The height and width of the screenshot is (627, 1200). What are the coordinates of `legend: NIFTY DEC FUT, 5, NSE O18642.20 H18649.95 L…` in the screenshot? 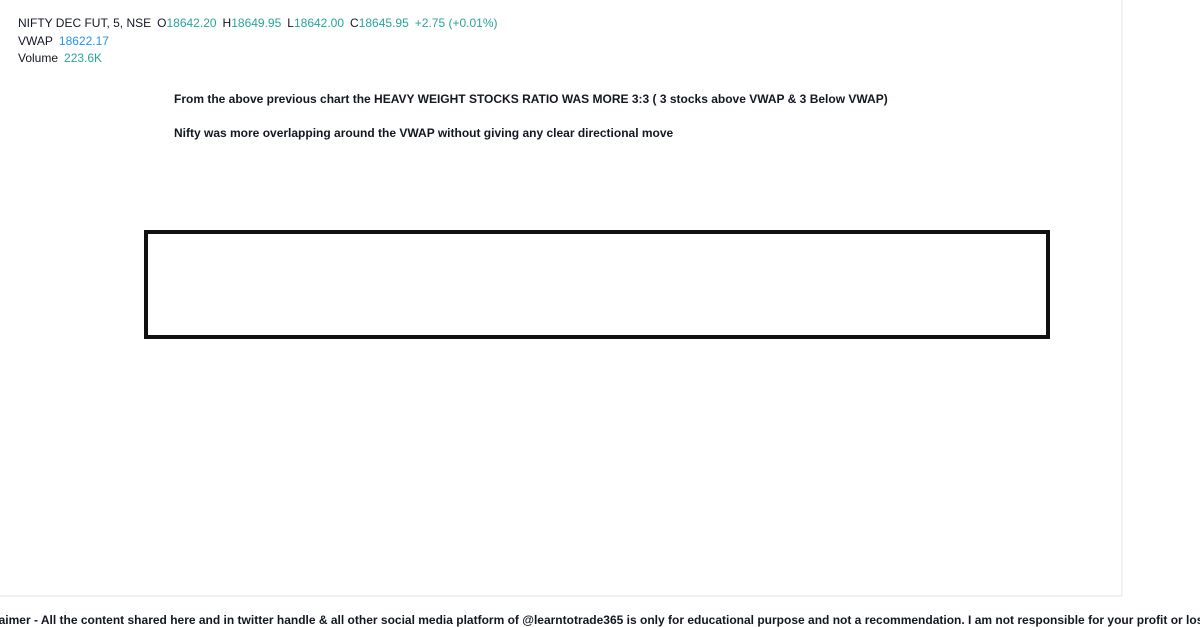 It's located at (258, 40).